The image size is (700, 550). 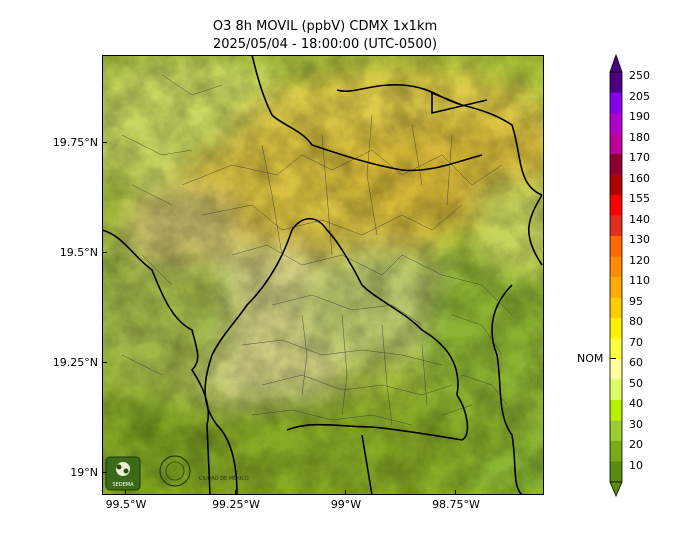 I want to click on colorbar-tick-label: 40, so click(x=636, y=403).